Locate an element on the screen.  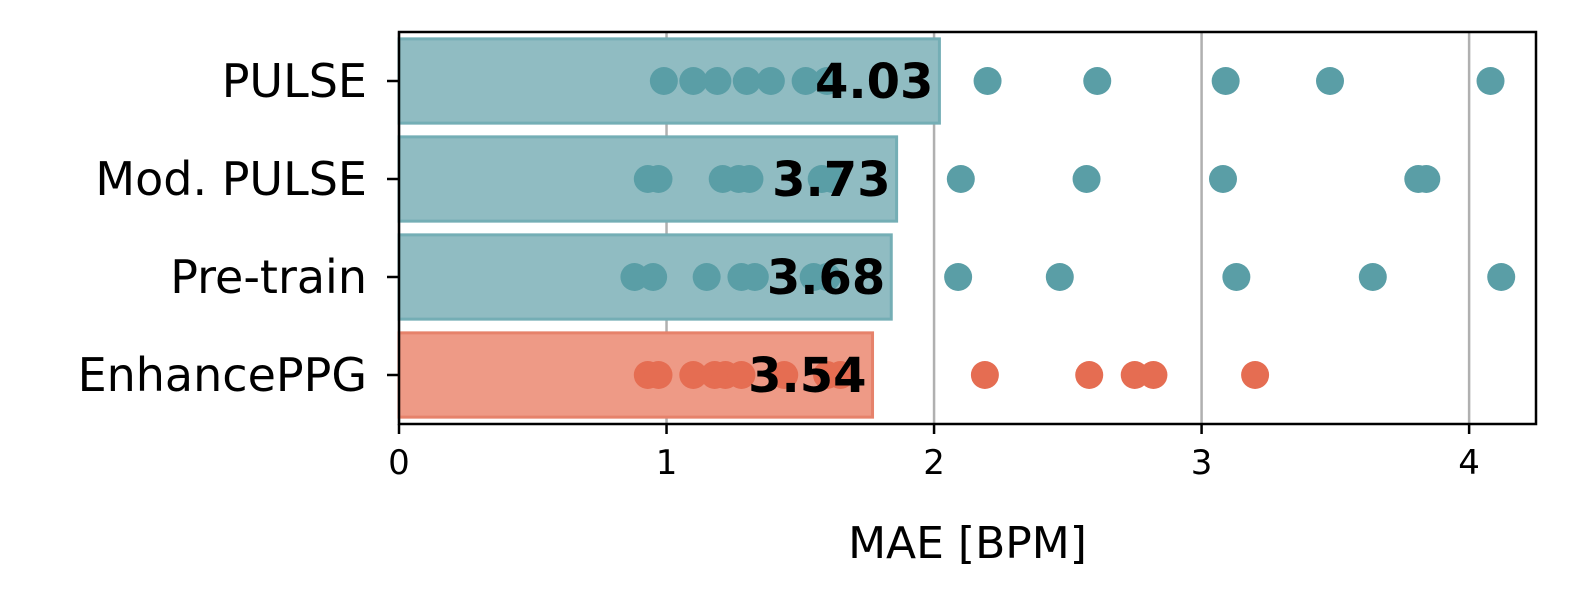
x-tick-label: 3 is located at coordinates (1202, 463).